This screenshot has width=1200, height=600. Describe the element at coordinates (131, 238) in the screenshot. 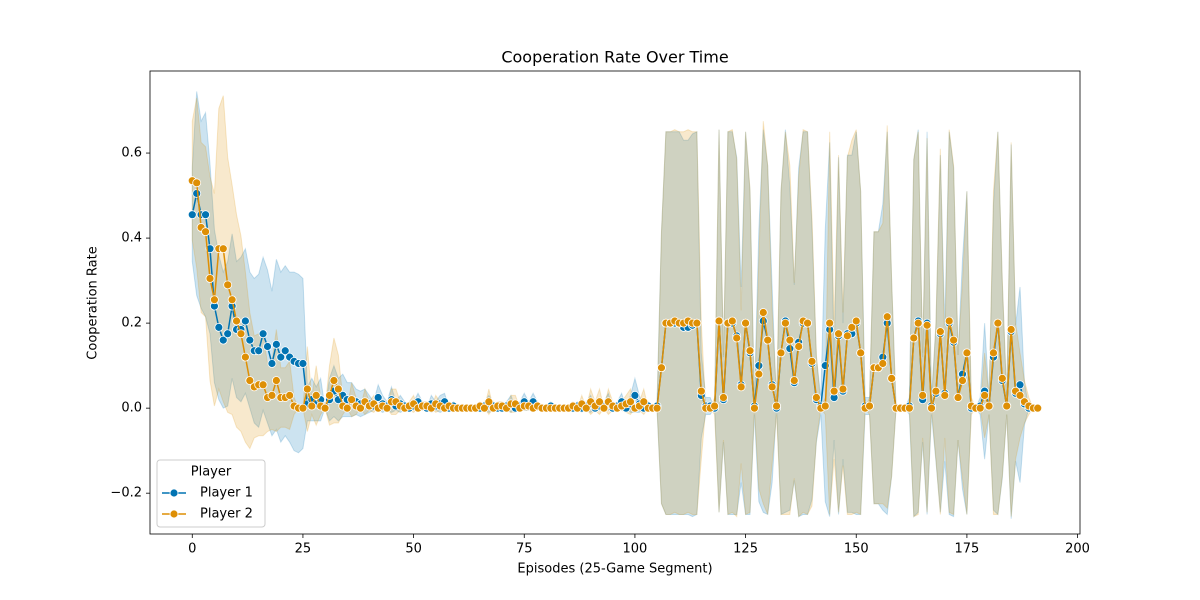

I see `y-tick-label: 0.4` at that location.